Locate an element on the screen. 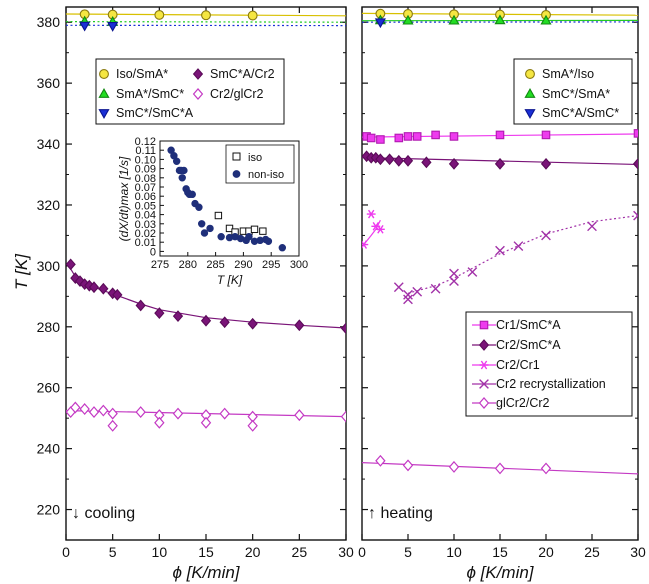  inset-legend-label-iso: iso is located at coordinates (255, 158).